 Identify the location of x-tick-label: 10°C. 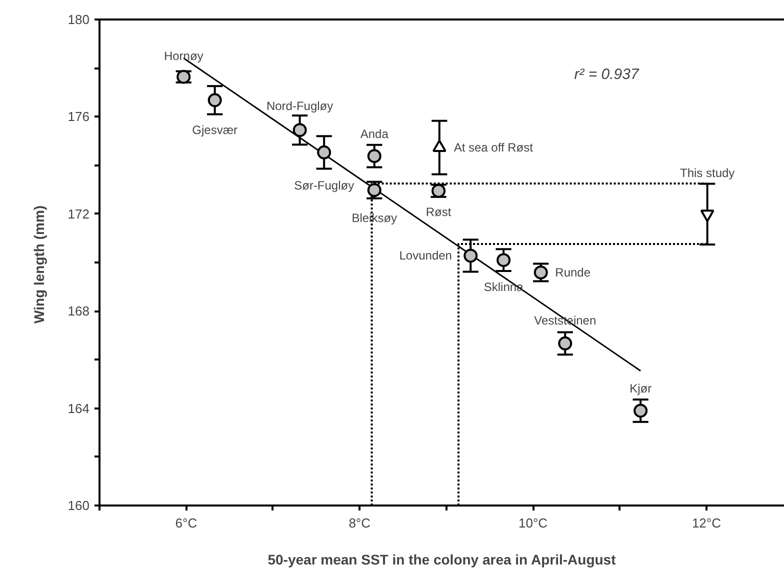
(533, 523).